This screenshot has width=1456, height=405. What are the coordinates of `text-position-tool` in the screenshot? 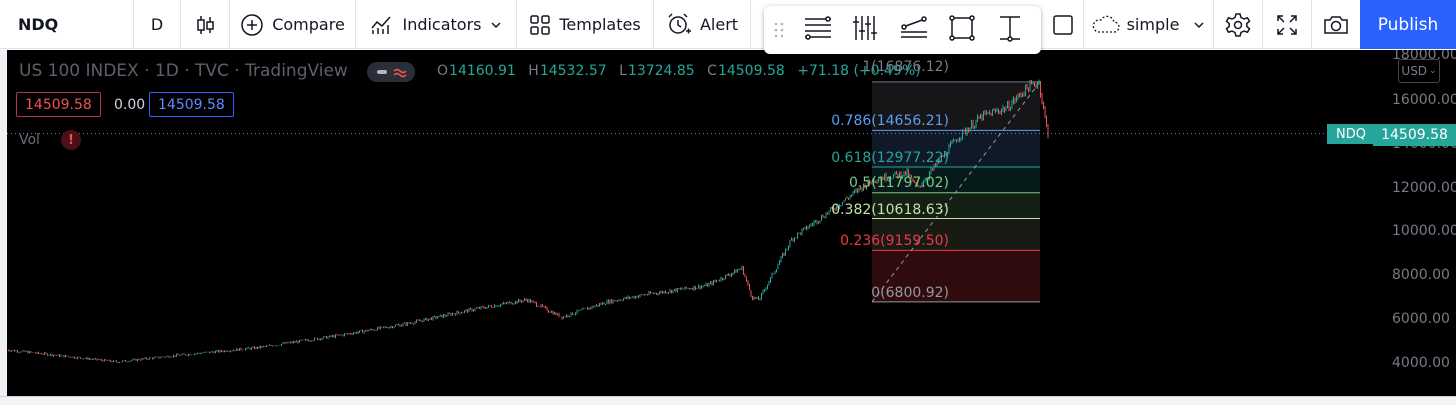 It's located at (1010, 30).